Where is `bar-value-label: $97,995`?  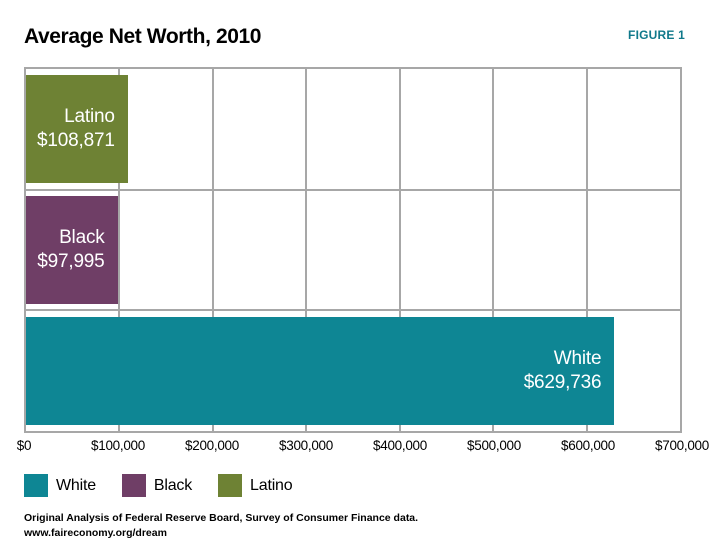 bar-value-label: $97,995 is located at coordinates (71, 261).